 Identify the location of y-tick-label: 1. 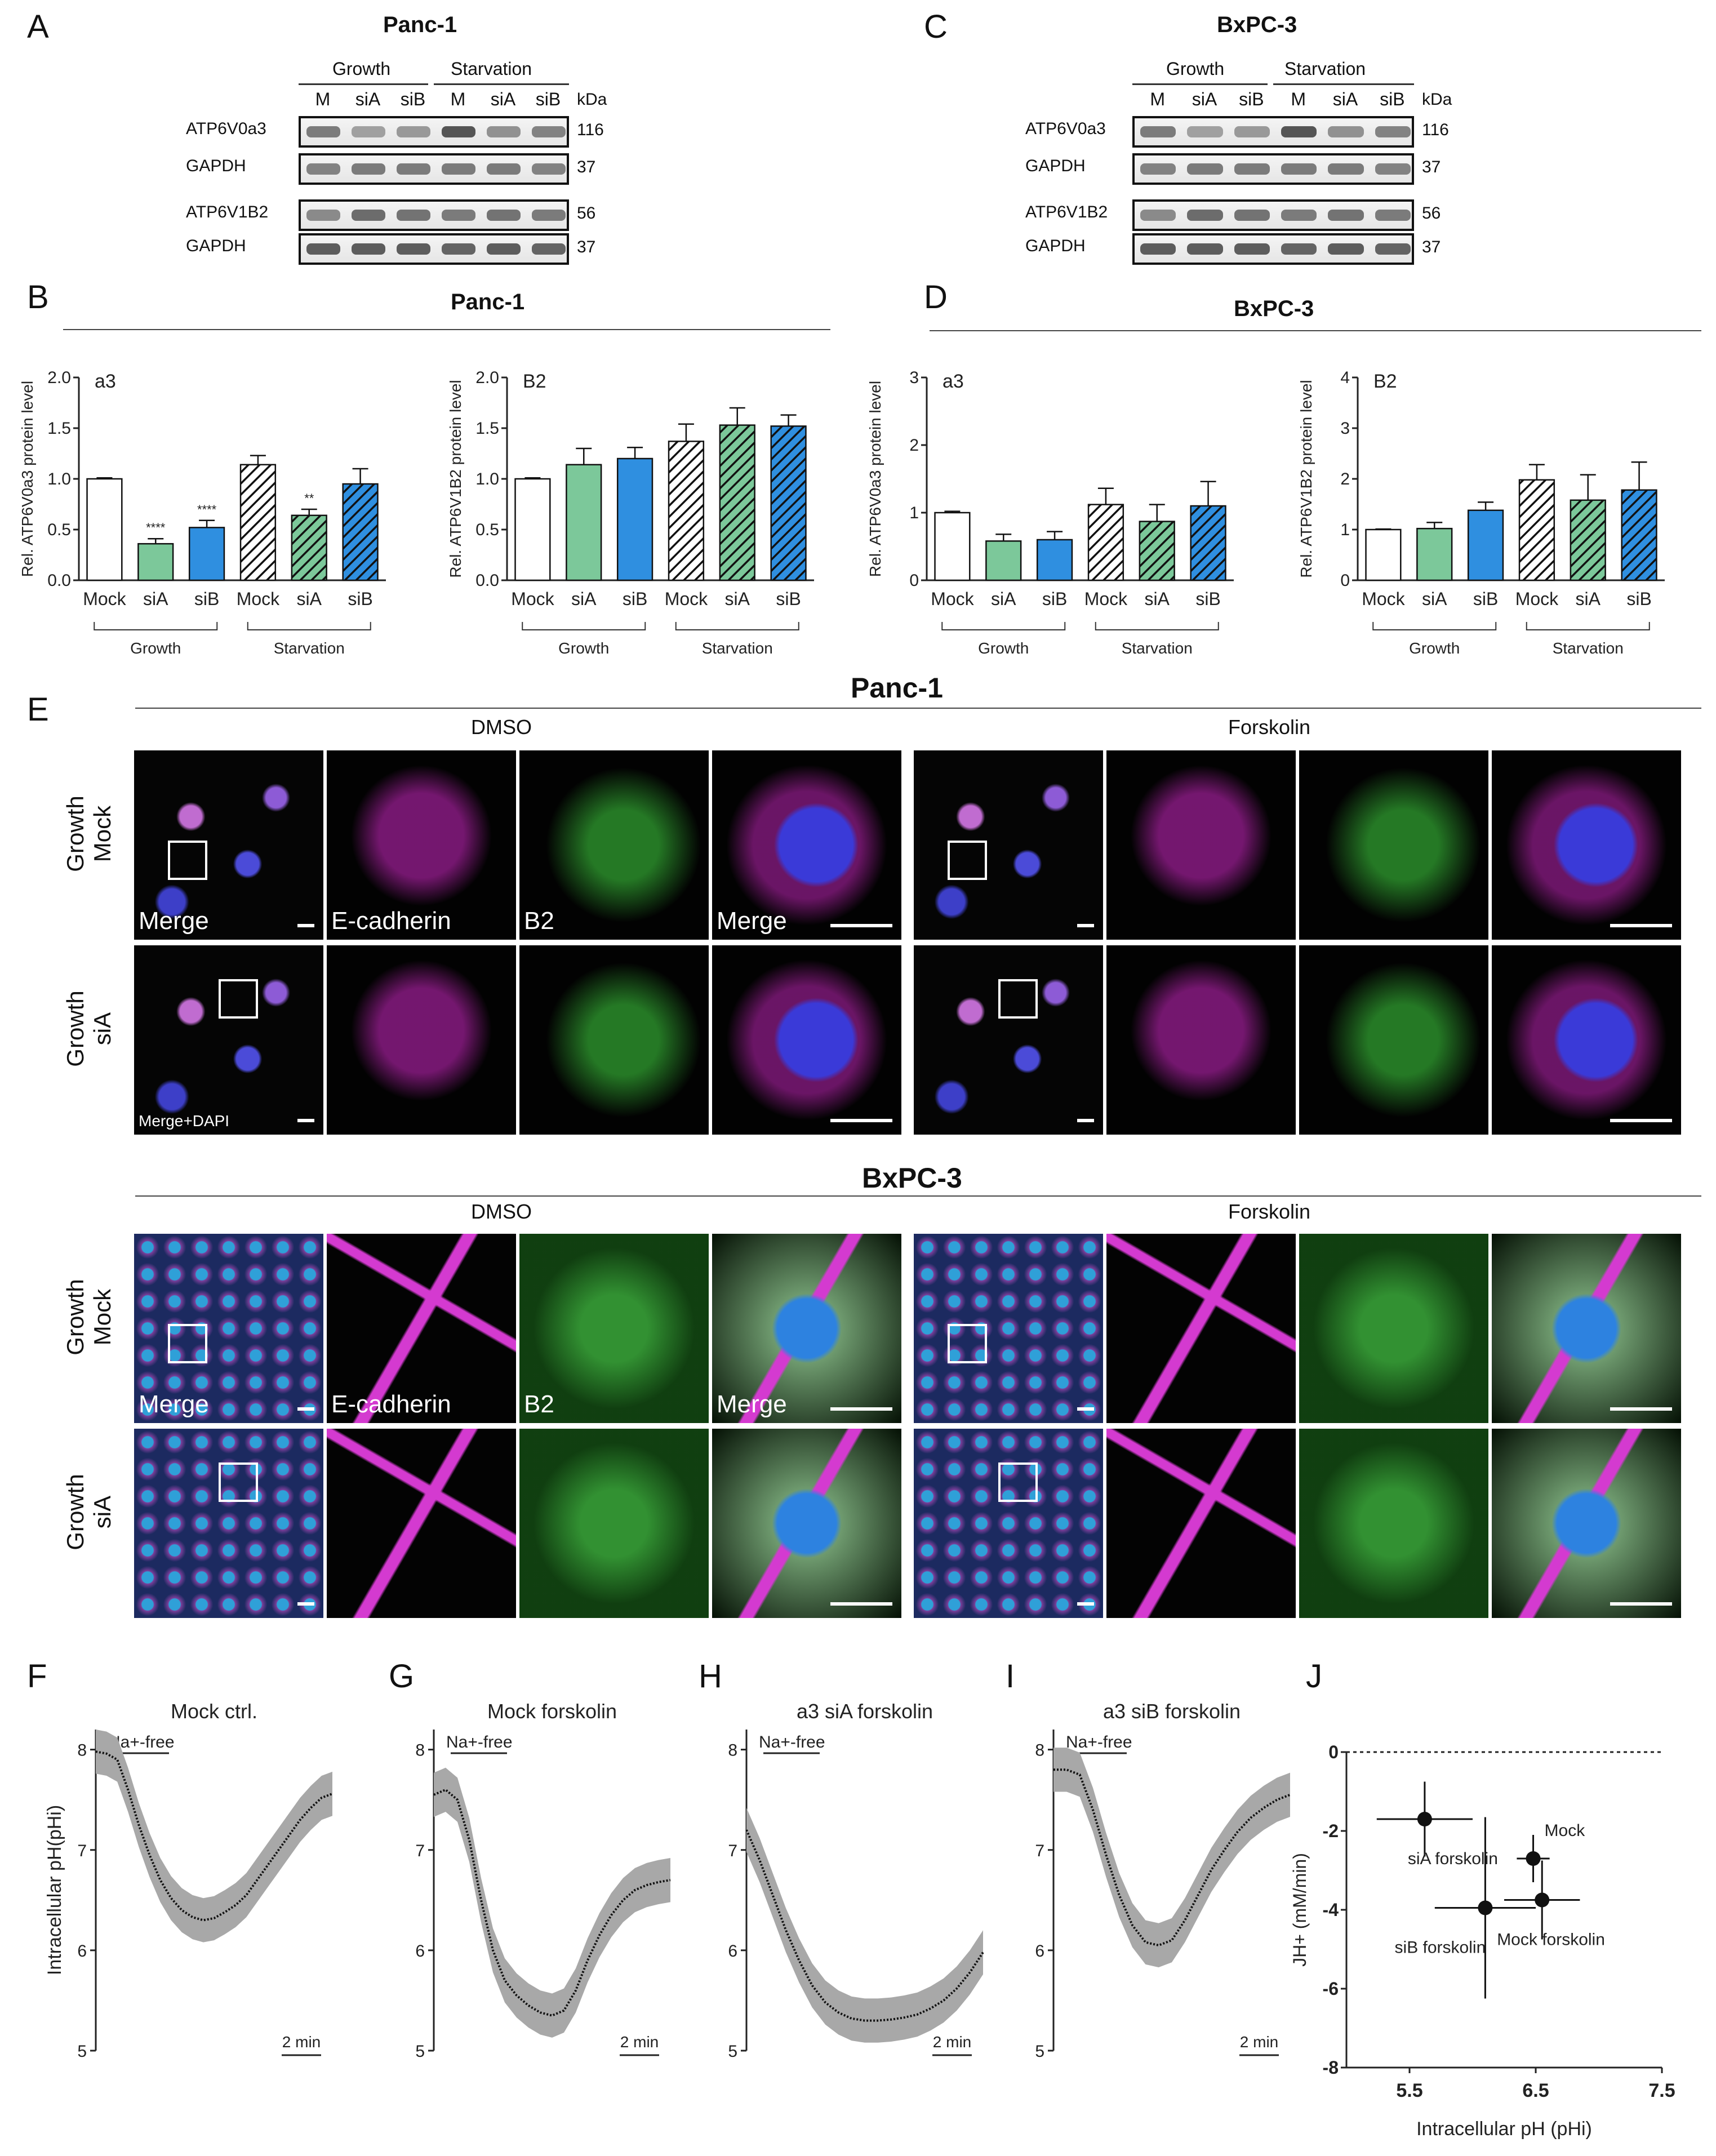
(1345, 530).